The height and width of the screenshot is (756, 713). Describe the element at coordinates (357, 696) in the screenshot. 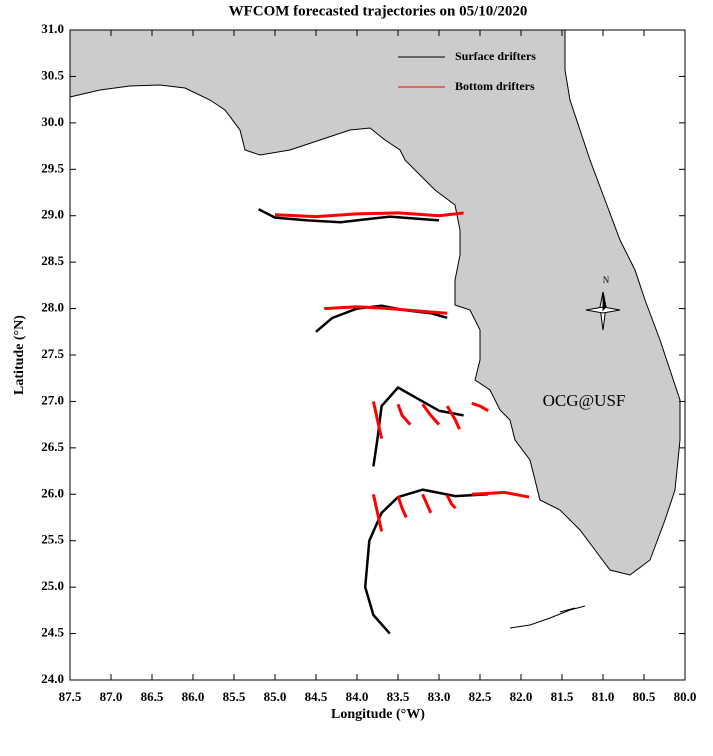

I see `x-tick-label: 84.0` at that location.